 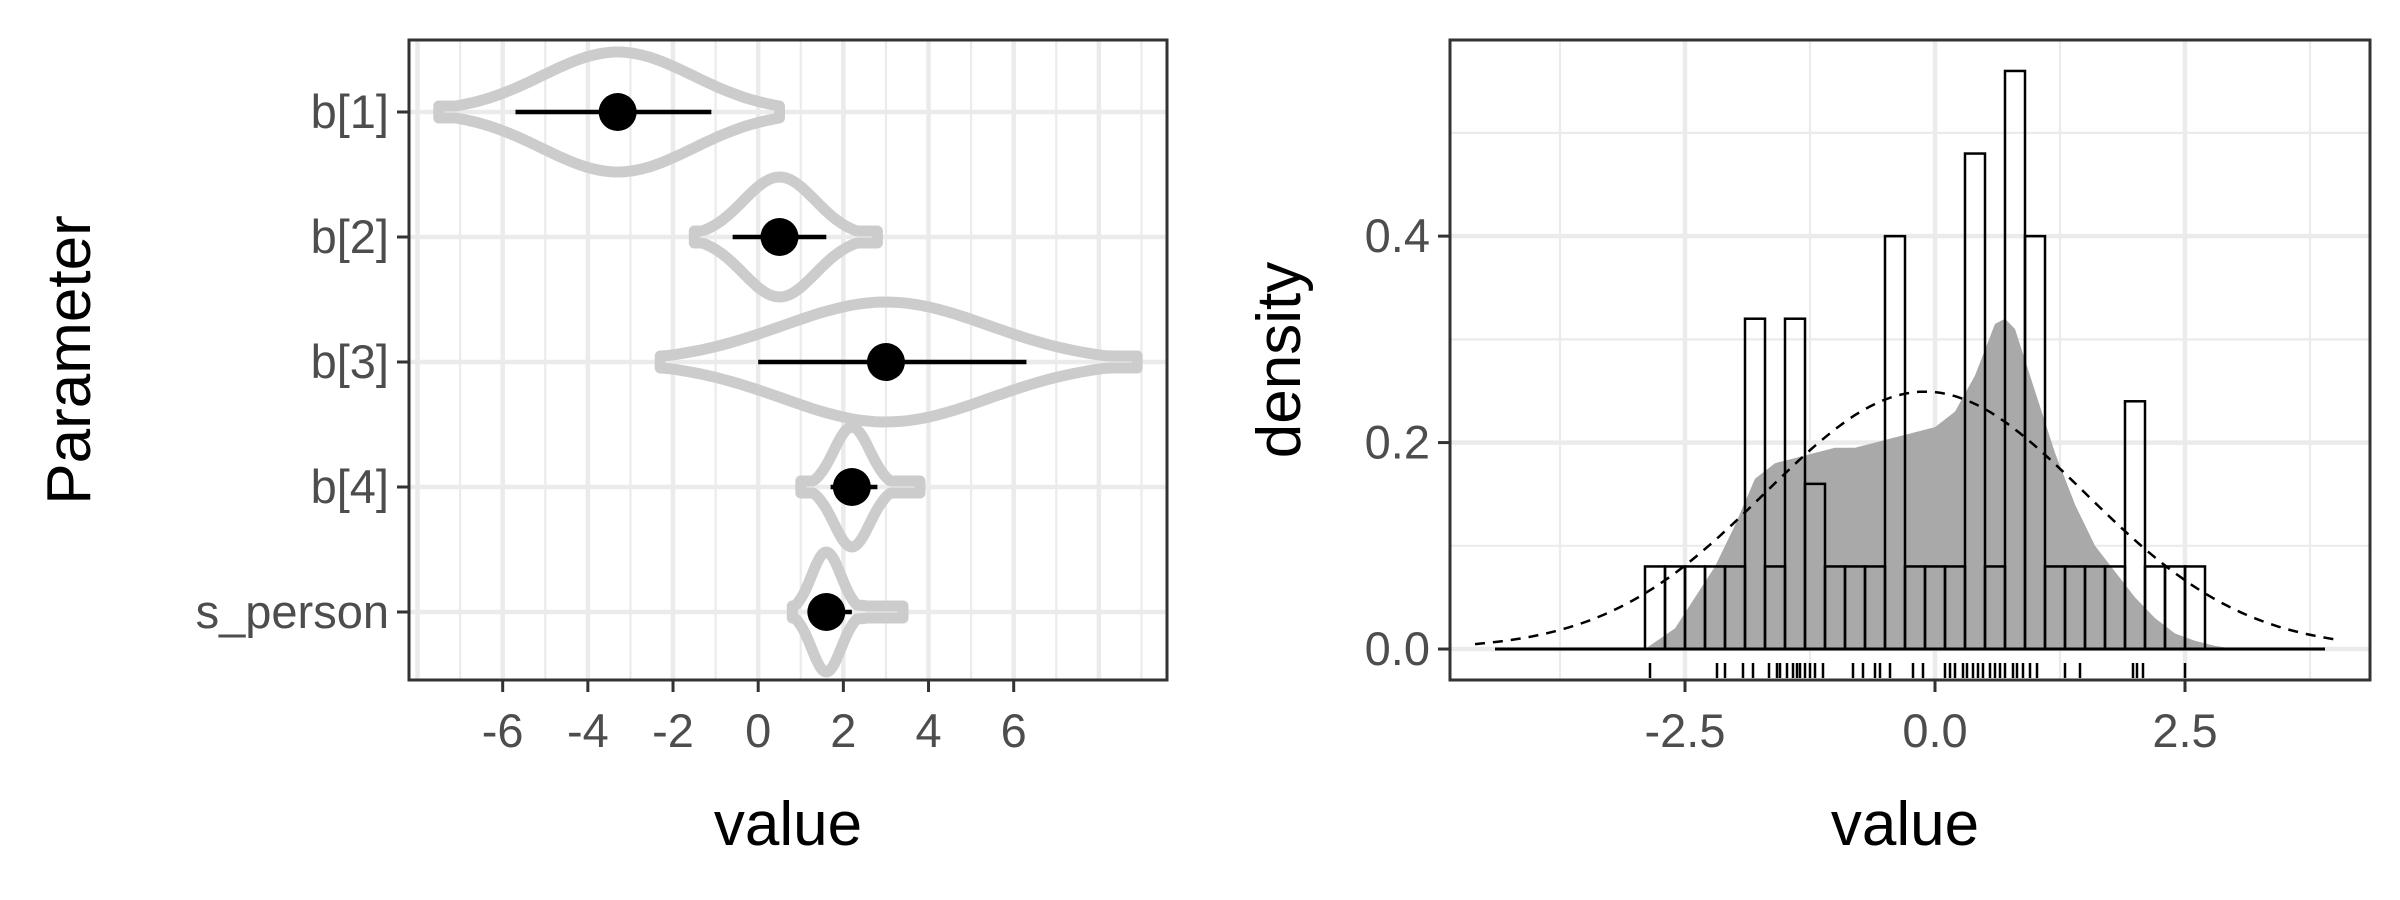 I want to click on histogram-x-axis-title: value, so click(x=1905, y=824).